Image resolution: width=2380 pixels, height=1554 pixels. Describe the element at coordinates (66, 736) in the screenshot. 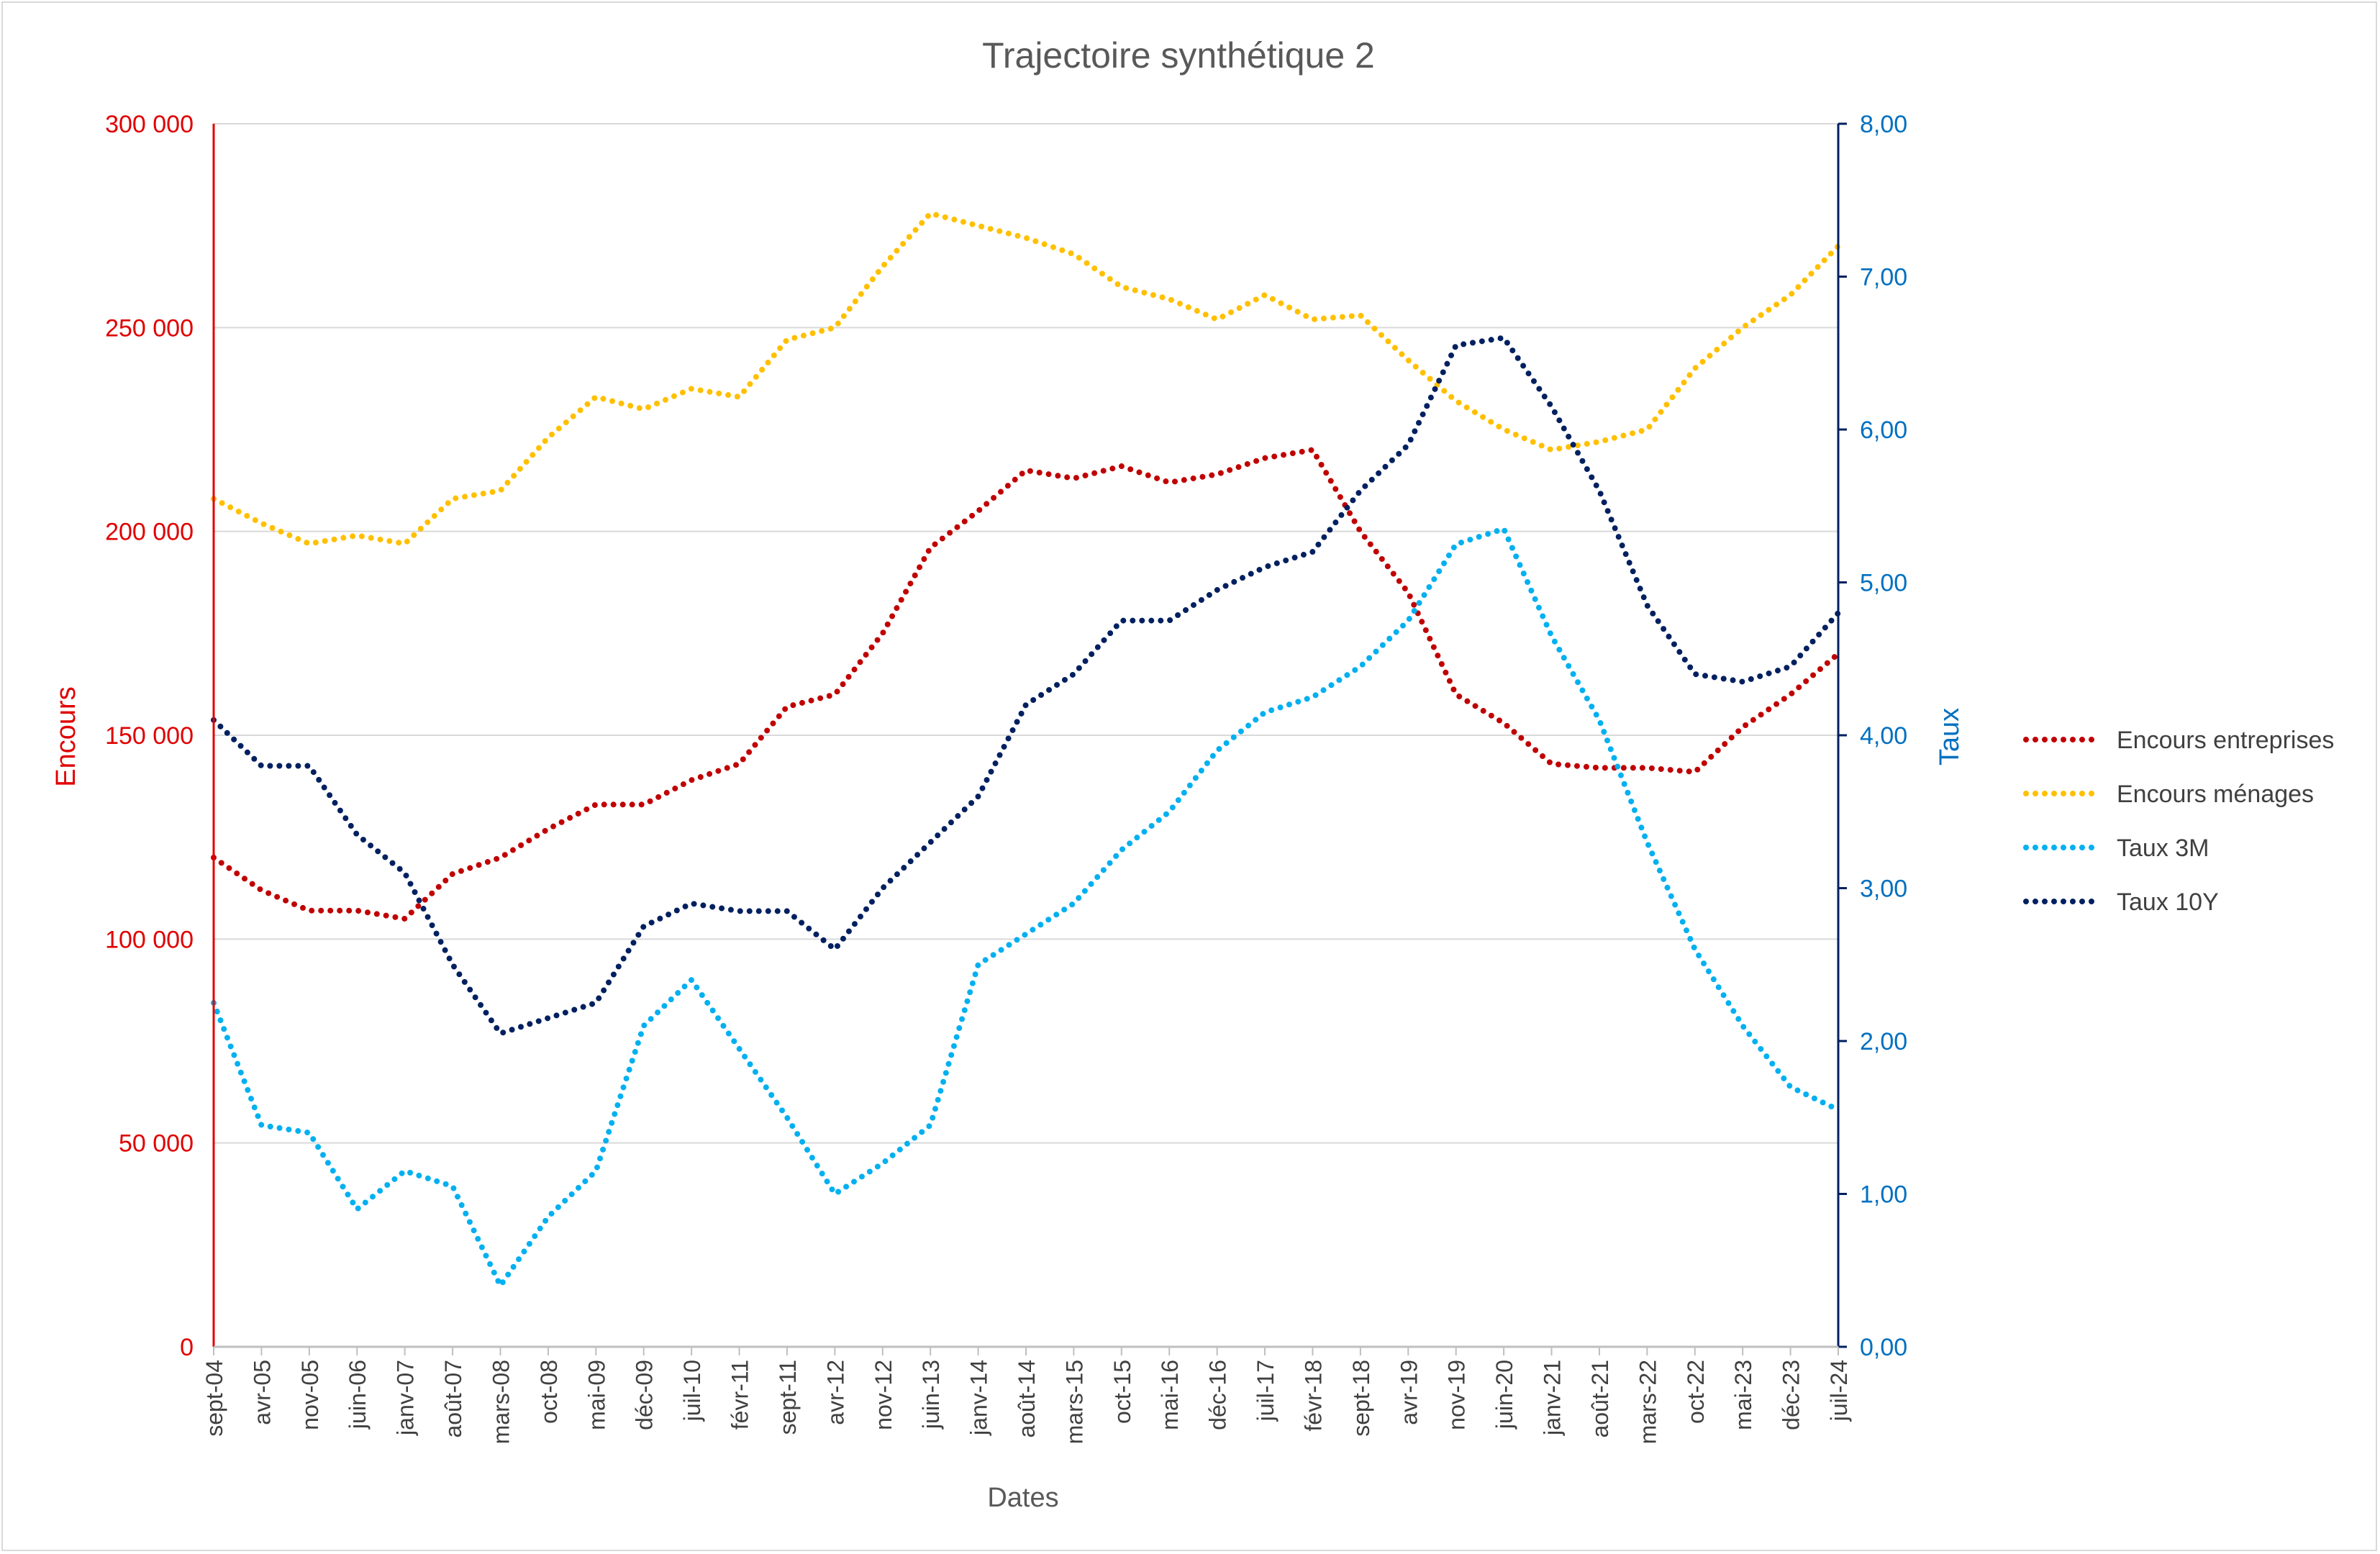

I see `y-left-axis-title: Encours` at that location.